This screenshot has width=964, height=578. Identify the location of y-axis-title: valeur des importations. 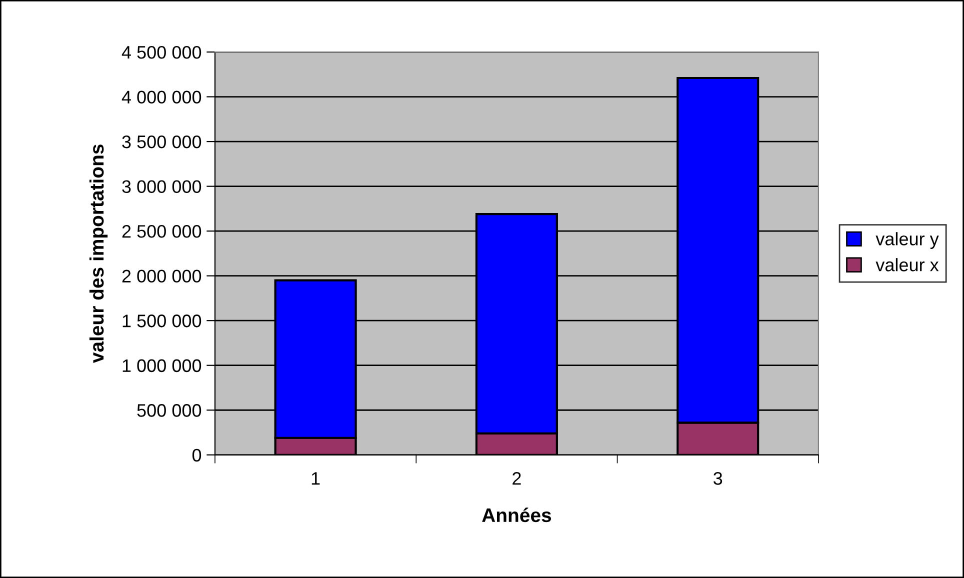
(98, 254).